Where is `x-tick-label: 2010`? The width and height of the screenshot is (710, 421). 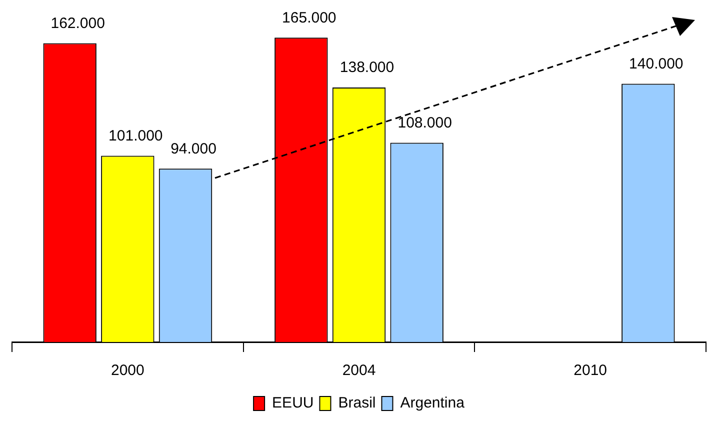
x-tick-label: 2010 is located at coordinates (591, 371).